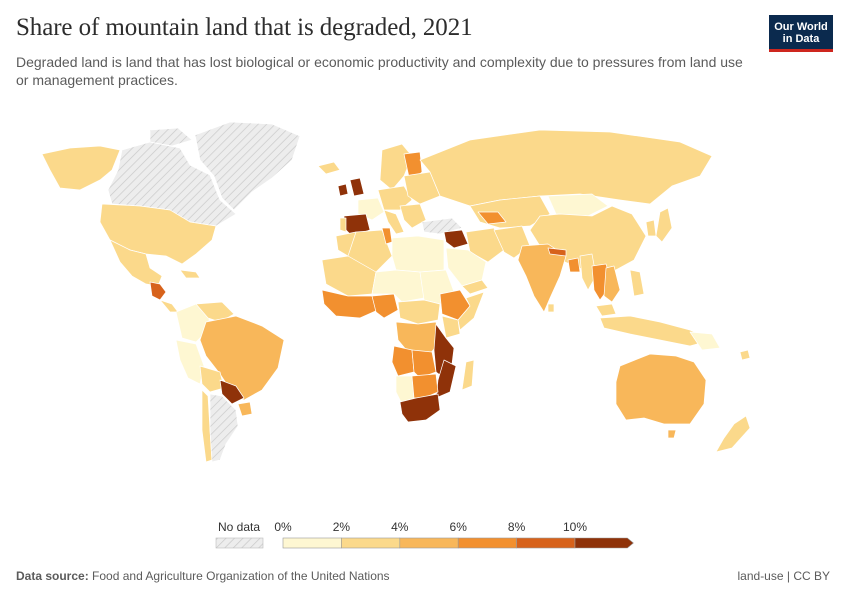  What do you see at coordinates (239, 543) in the screenshot?
I see `legend-no-data-swatch` at bounding box center [239, 543].